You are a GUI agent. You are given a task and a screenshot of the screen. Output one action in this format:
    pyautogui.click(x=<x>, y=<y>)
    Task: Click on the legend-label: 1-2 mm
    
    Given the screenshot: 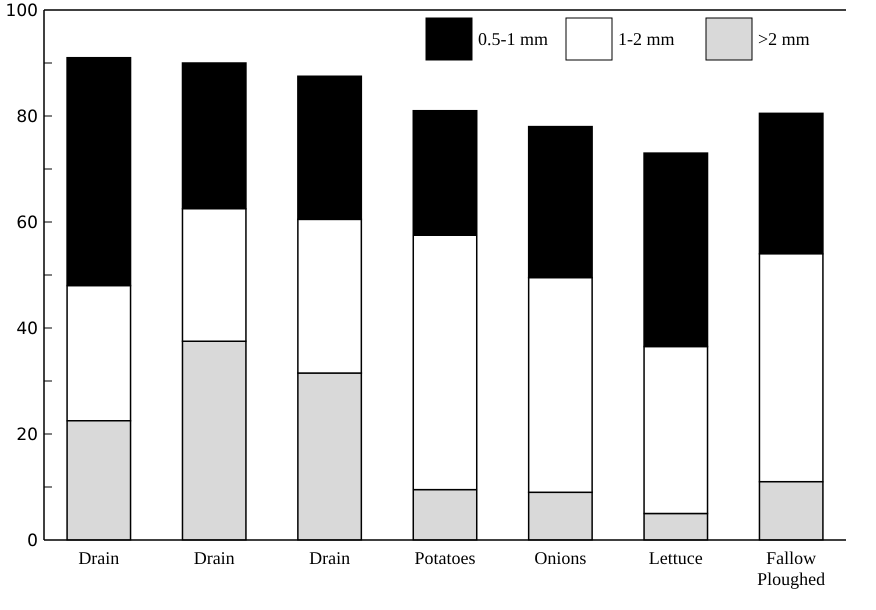 What is the action you would take?
    pyautogui.click(x=646, y=39)
    